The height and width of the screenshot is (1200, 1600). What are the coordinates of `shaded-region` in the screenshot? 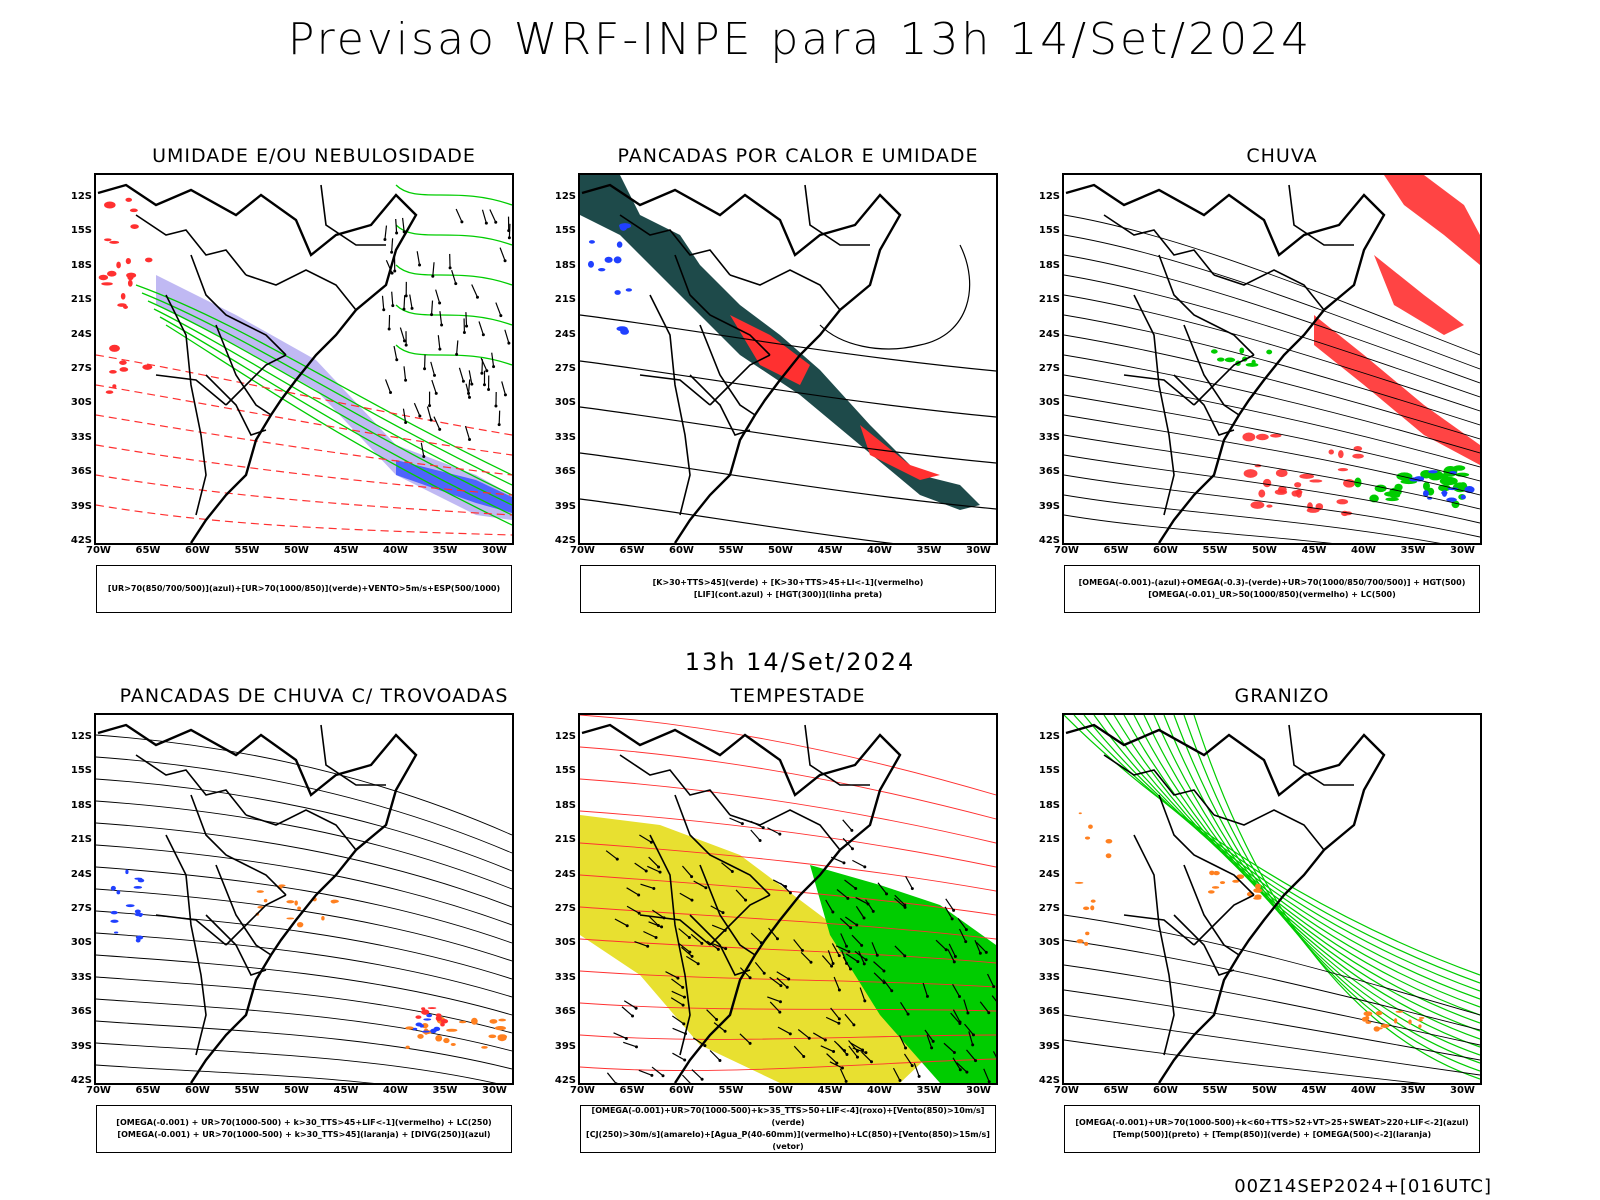 It's located at (1432, 220).